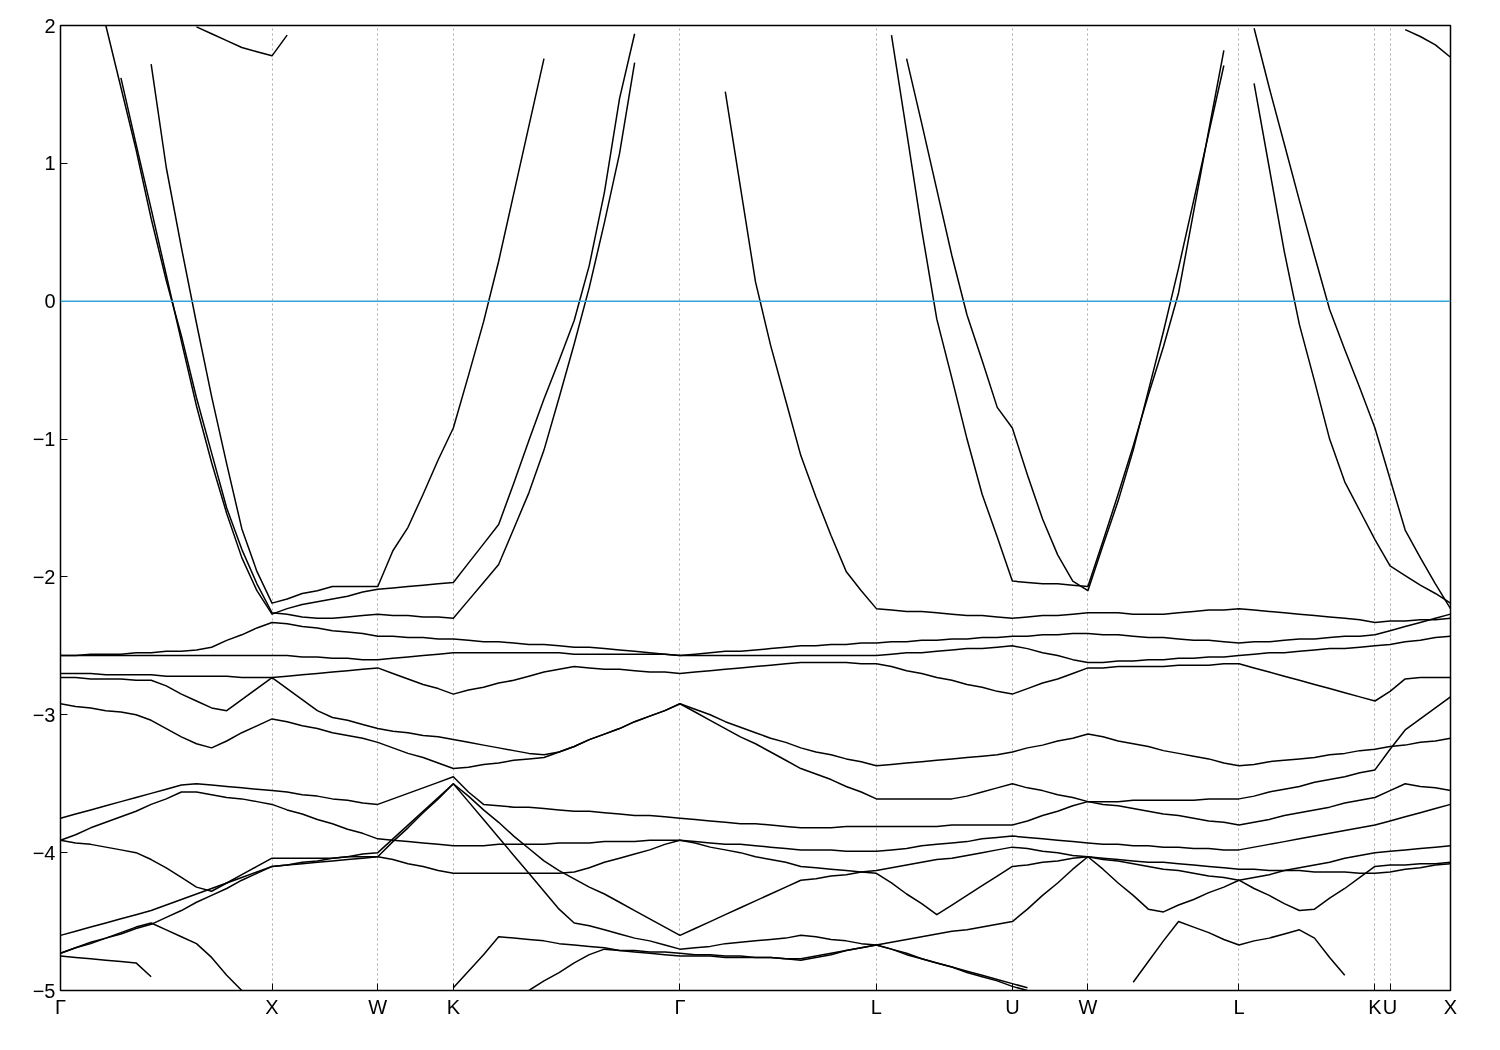 The image size is (1500, 1050). What do you see at coordinates (44, 714) in the screenshot?
I see `y-tick-label: −3` at bounding box center [44, 714].